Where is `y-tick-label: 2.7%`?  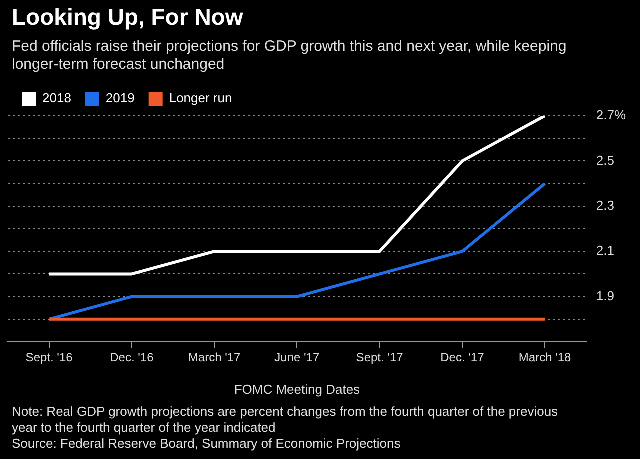 y-tick-label: 2.7% is located at coordinates (611, 115).